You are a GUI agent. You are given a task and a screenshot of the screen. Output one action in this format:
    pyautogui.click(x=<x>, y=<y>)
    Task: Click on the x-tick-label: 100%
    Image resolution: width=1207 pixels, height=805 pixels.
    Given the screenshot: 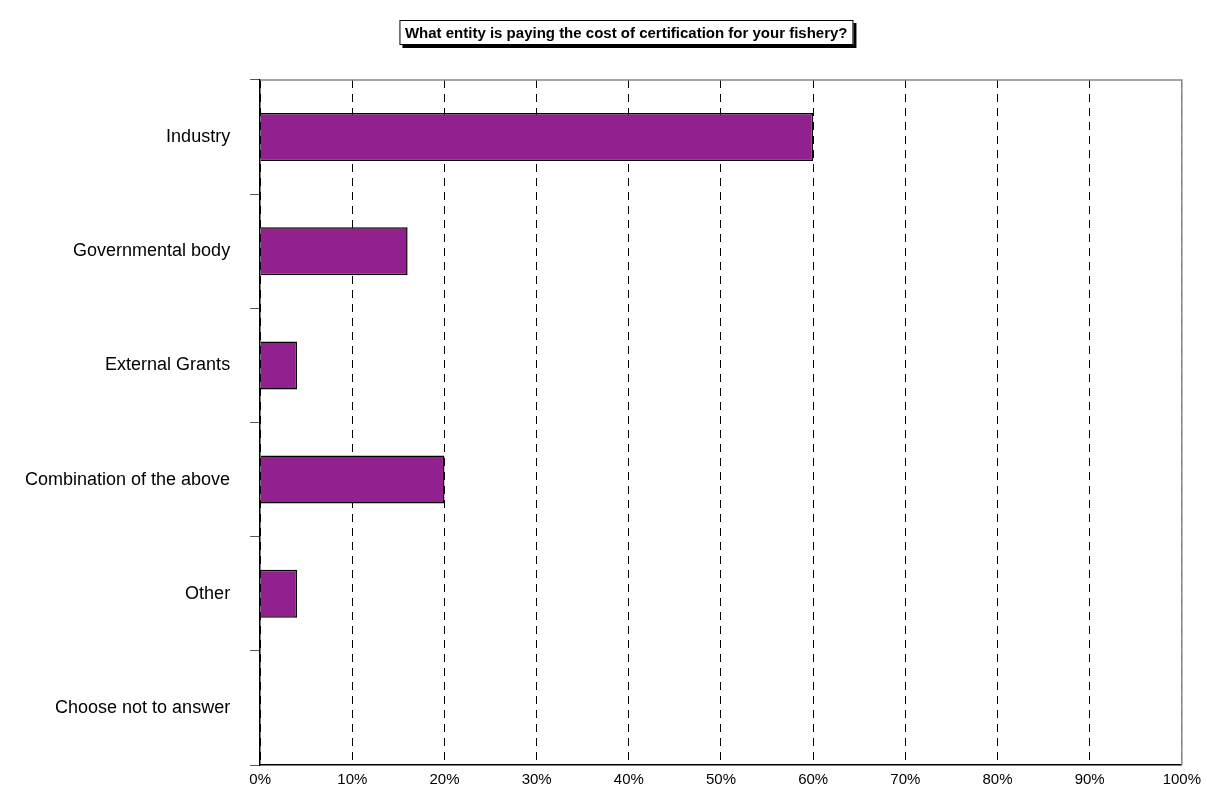 What is the action you would take?
    pyautogui.click(x=1182, y=779)
    